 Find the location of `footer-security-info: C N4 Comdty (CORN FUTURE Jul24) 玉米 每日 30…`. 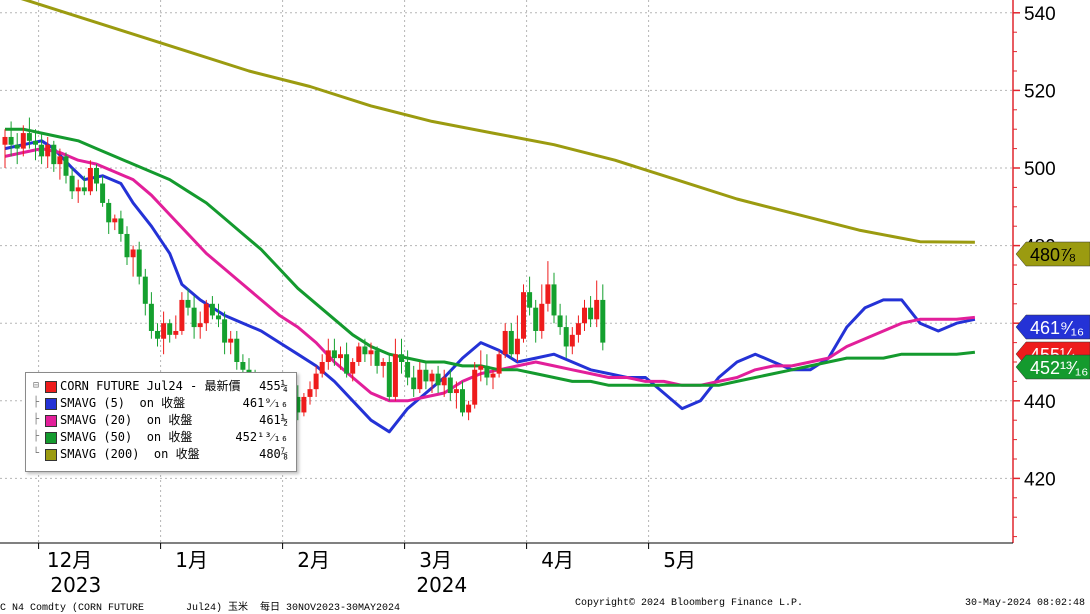

footer-security-info: C N4 Comdty (CORN FUTURE Jul24) 玉米 每日 30… is located at coordinates (200, 608).